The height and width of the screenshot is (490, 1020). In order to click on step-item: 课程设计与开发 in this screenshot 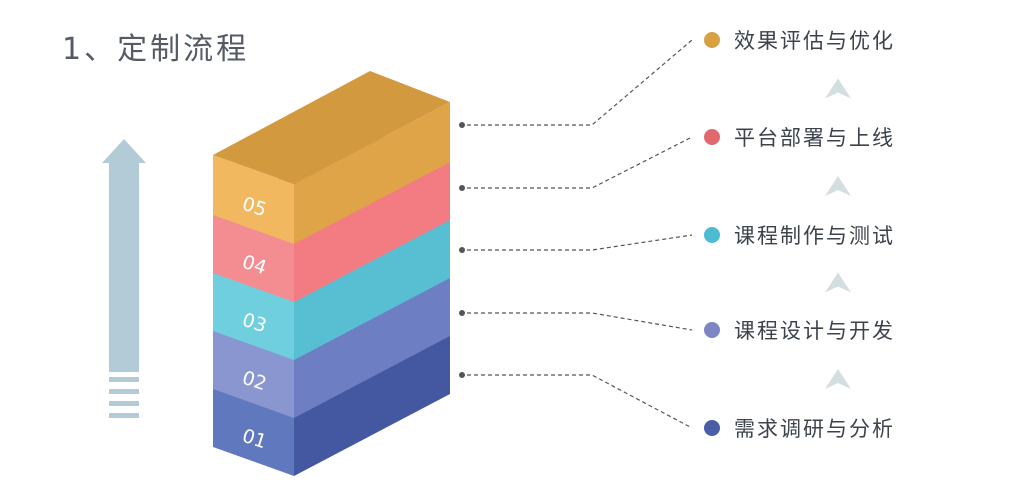, I will do `click(799, 331)`.